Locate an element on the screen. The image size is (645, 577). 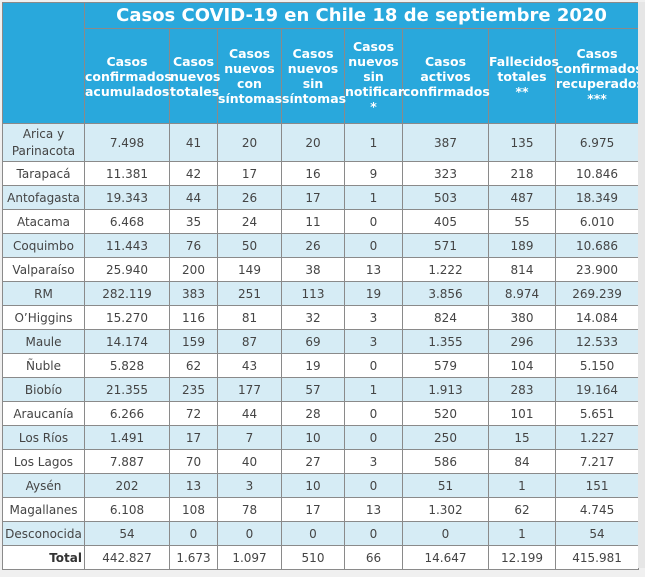
value-cell: 250 is located at coordinates (445, 437).